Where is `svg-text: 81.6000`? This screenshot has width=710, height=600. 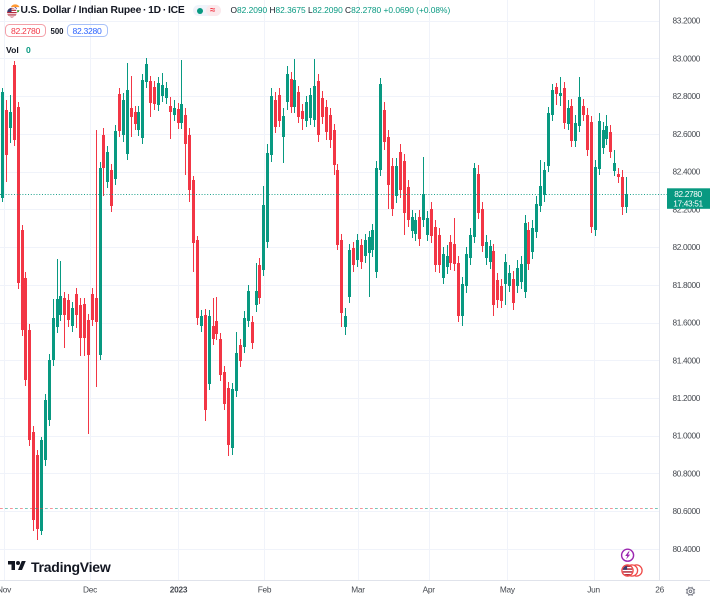 svg-text: 81.6000 is located at coordinates (687, 323).